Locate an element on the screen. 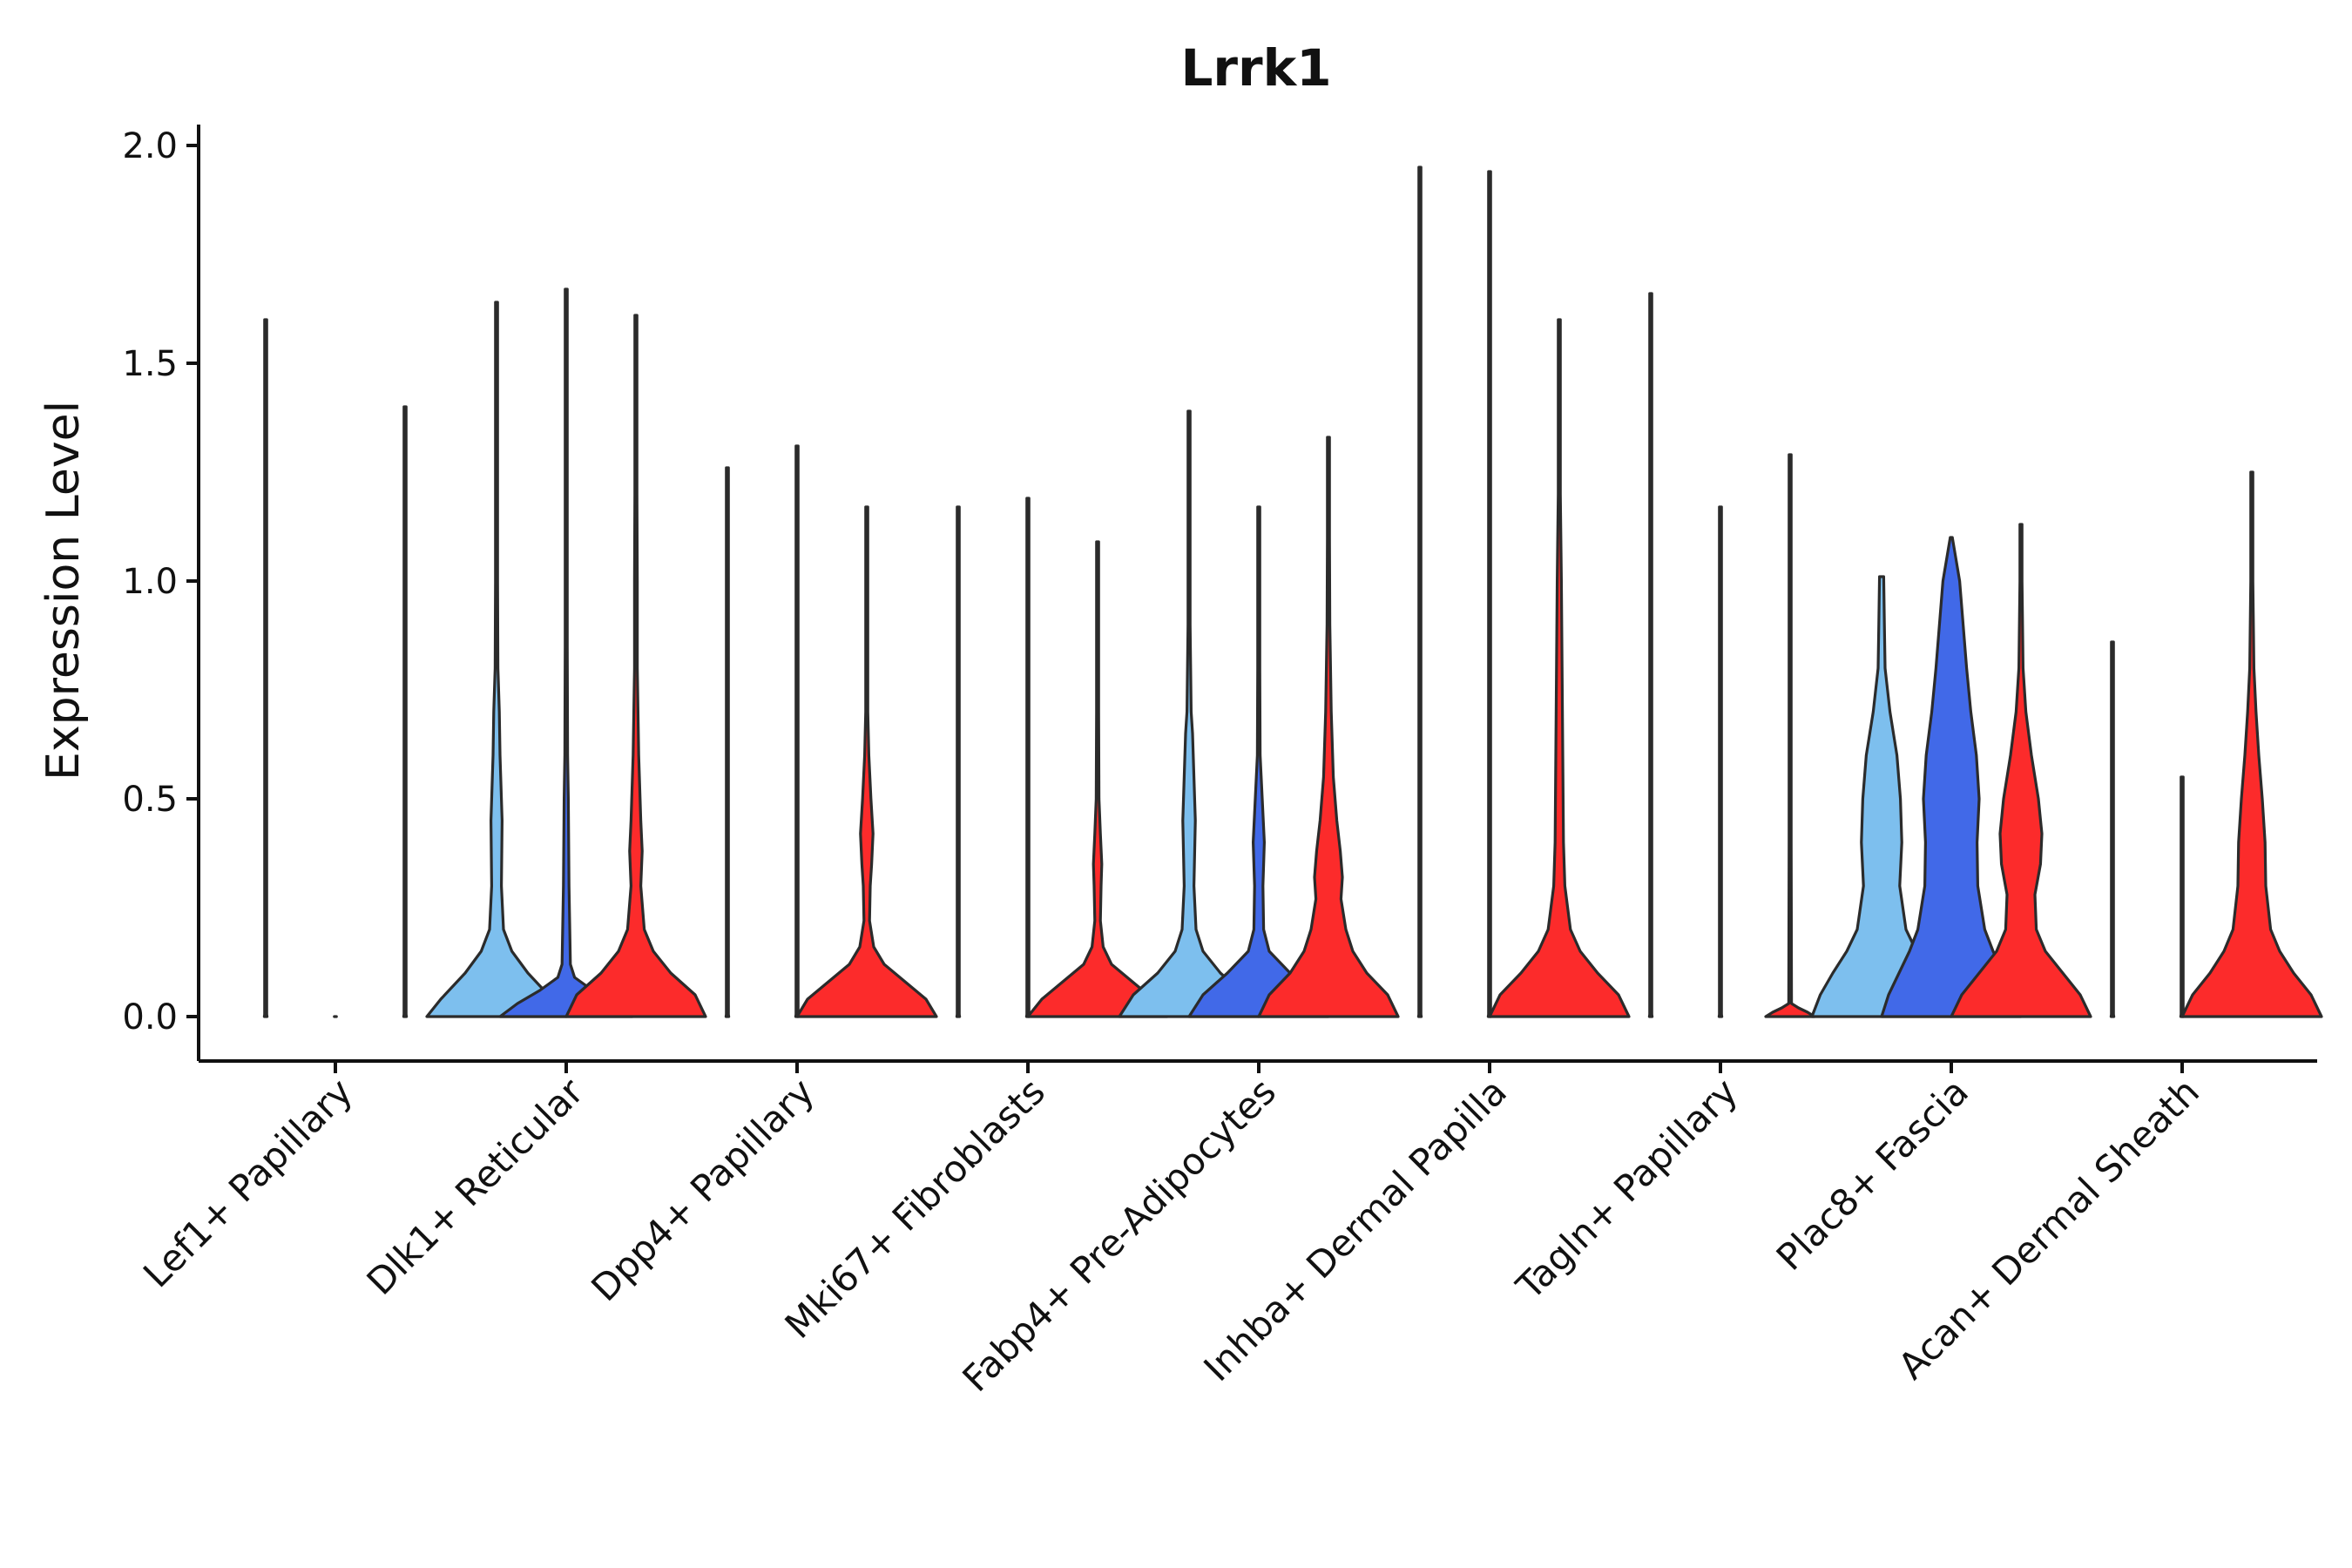 The width and height of the screenshot is (2352, 1568). violin-7-red is located at coordinates (2021, 770).